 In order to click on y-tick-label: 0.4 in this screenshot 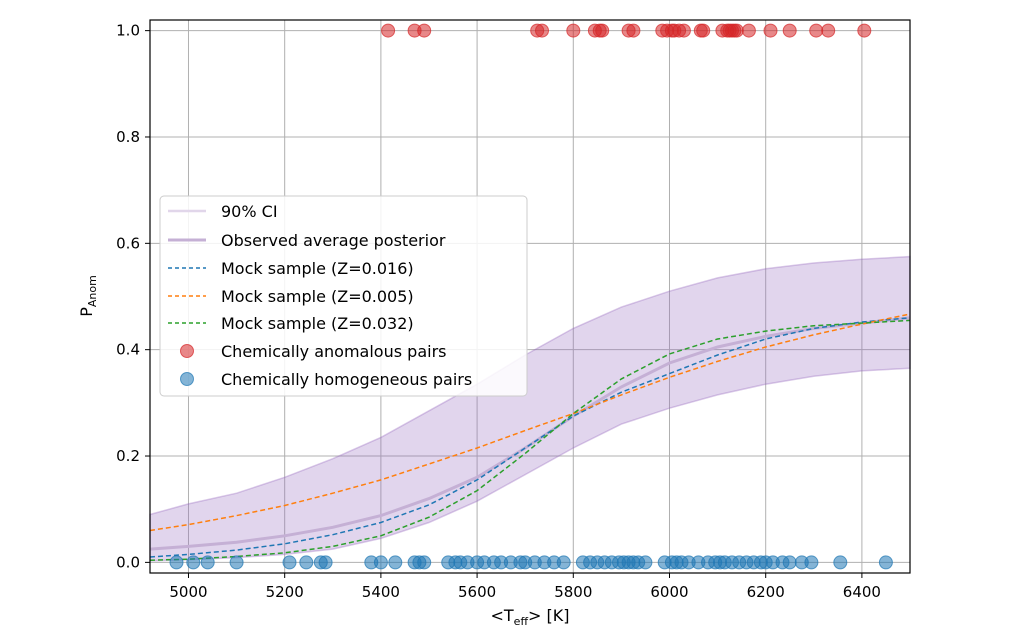, I will do `click(128, 350)`.